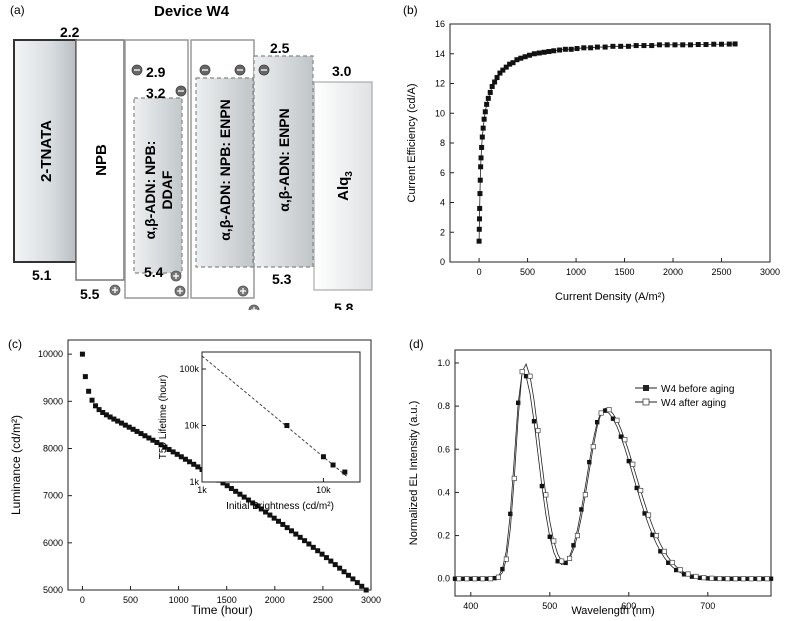 This screenshot has width=790, height=621. What do you see at coordinates (371, 600) in the screenshot?
I see `x-tick-label: 3000` at bounding box center [371, 600].